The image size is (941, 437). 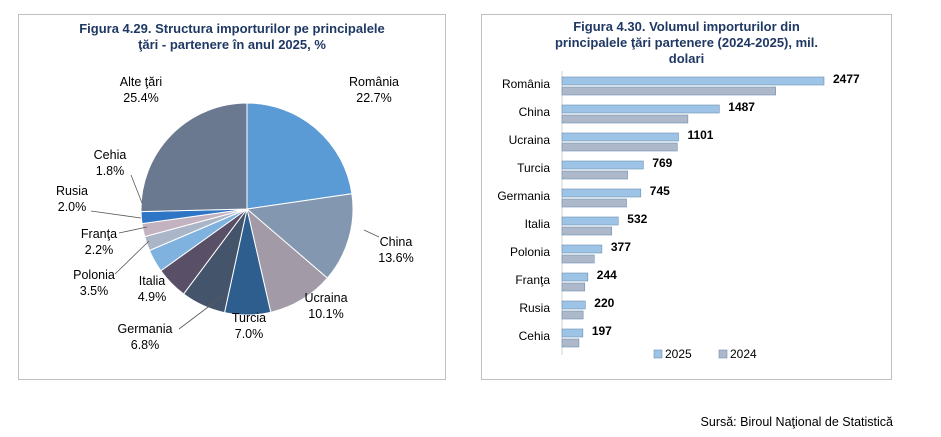 I want to click on pie-value-polonia: 3.5%, so click(x=94, y=291).